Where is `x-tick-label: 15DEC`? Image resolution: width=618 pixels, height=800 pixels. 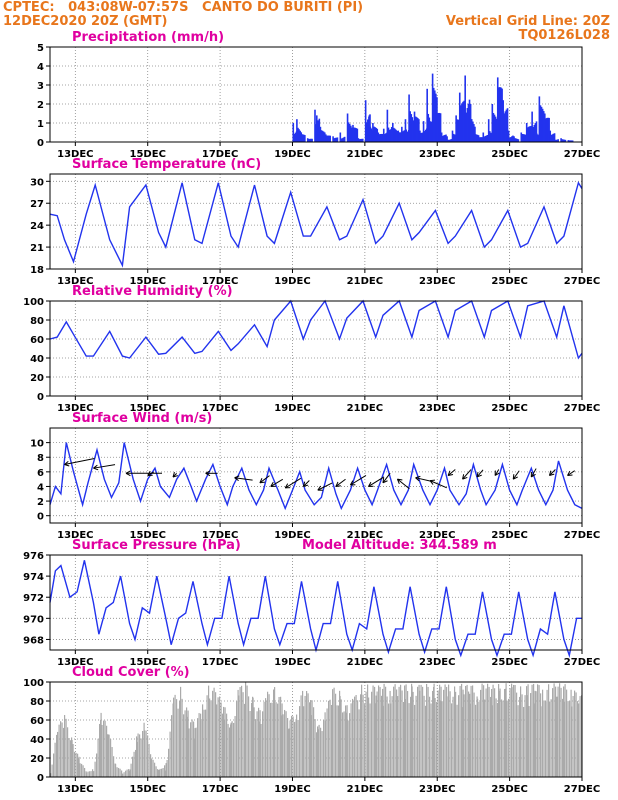
x-tick-label: 15DEC is located at coordinates (148, 535).